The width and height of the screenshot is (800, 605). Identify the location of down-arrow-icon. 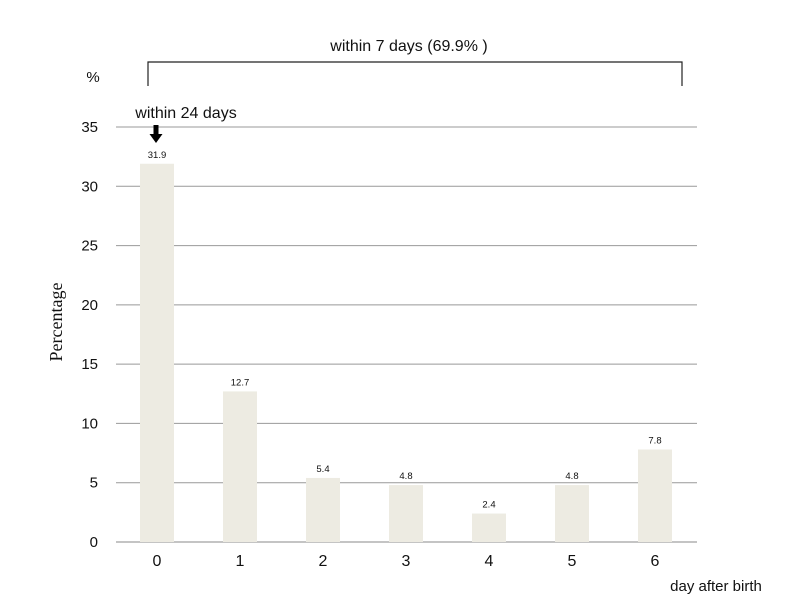
(156, 134).